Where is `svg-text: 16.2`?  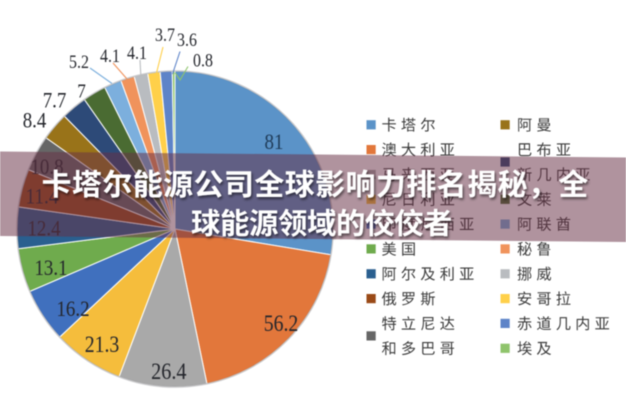
svg-text: 16.2 is located at coordinates (72, 308).